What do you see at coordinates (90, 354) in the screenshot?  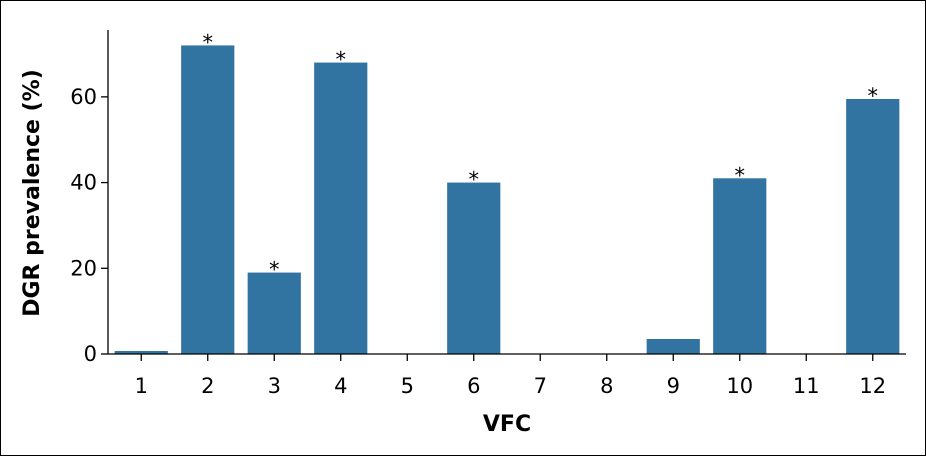 I see `y-tick-label: 0` at bounding box center [90, 354].